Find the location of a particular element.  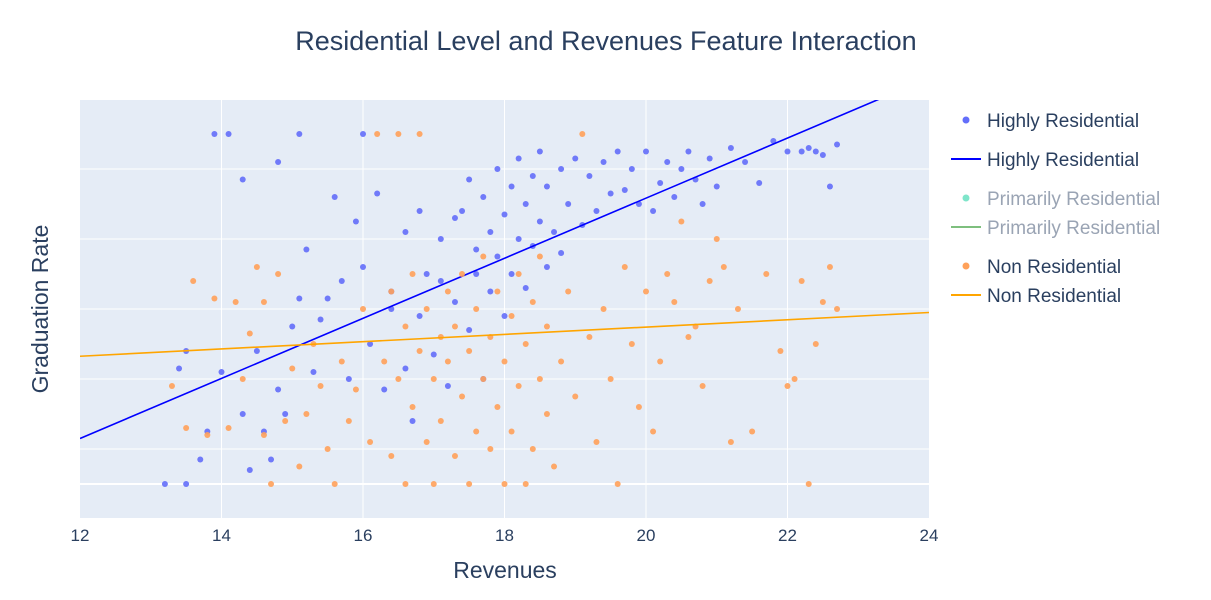

legend-label: Primarily Residential is located at coordinates (1073, 199).